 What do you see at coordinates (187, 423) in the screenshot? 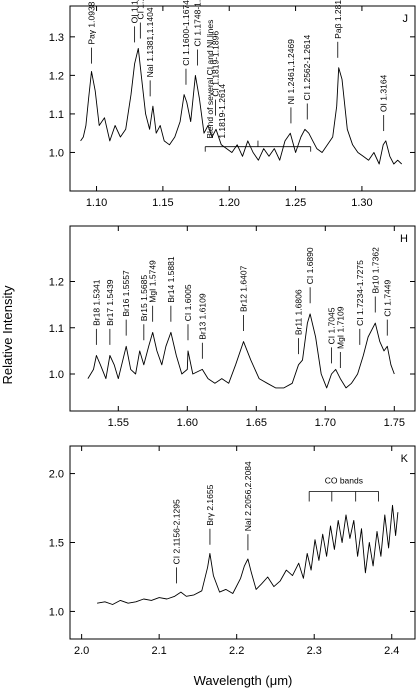
I see `x-tick-label: 1.60` at bounding box center [187, 423].